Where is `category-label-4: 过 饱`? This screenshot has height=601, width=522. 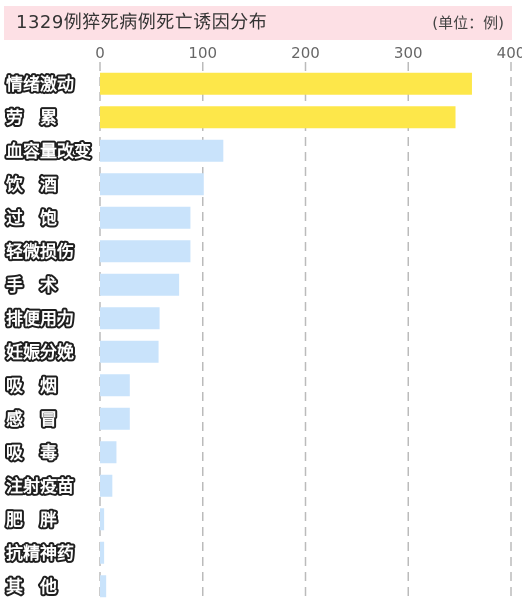 category-label-4: 过 饱 is located at coordinates (31, 218).